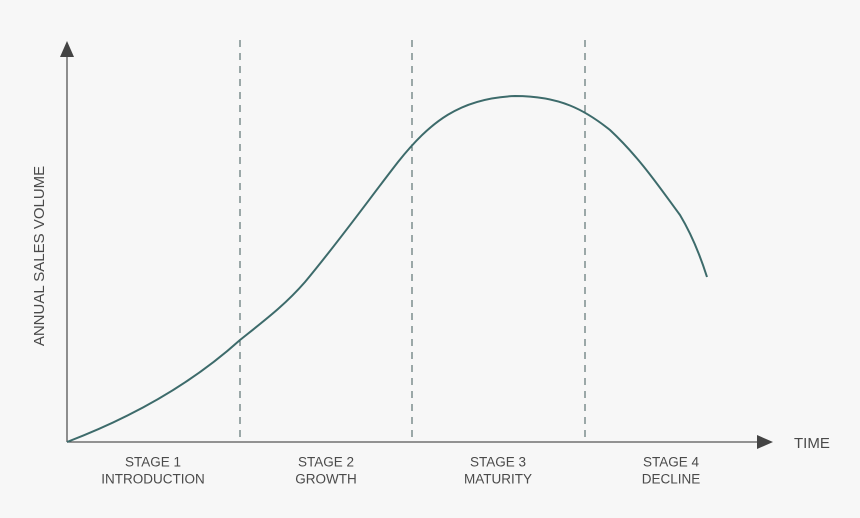 The image size is (860, 518). What do you see at coordinates (326, 462) in the screenshot?
I see `stage-name: STAGE 2` at bounding box center [326, 462].